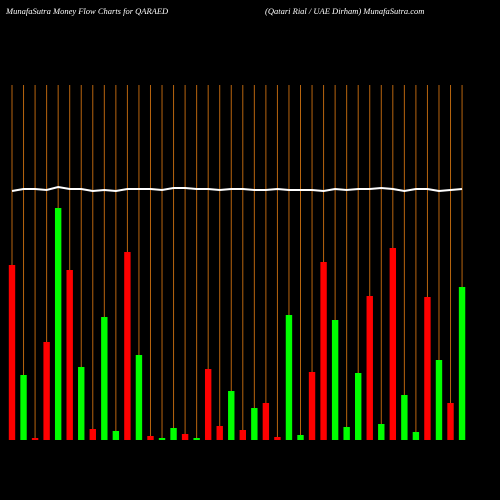 This screenshot has width=500, height=500. Describe the element at coordinates (237, 189) in the screenshot. I see `money-flow-line` at that location.